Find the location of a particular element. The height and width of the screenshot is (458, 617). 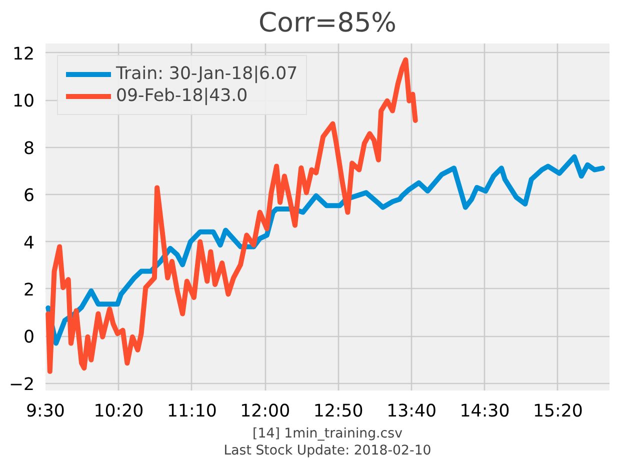

legend-label: Train: 30-Jan-18|6.07 is located at coordinates (207, 74).